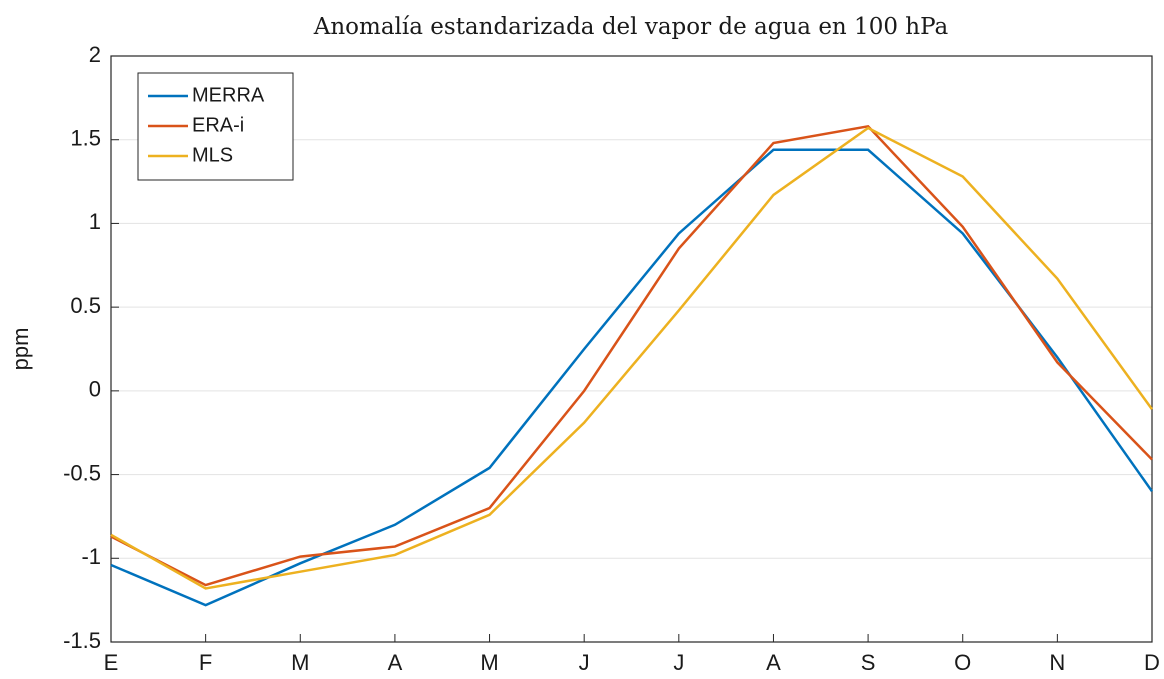 The width and height of the screenshot is (1164, 679). What do you see at coordinates (95, 54) in the screenshot?
I see `y-tick-label: 2` at bounding box center [95, 54].